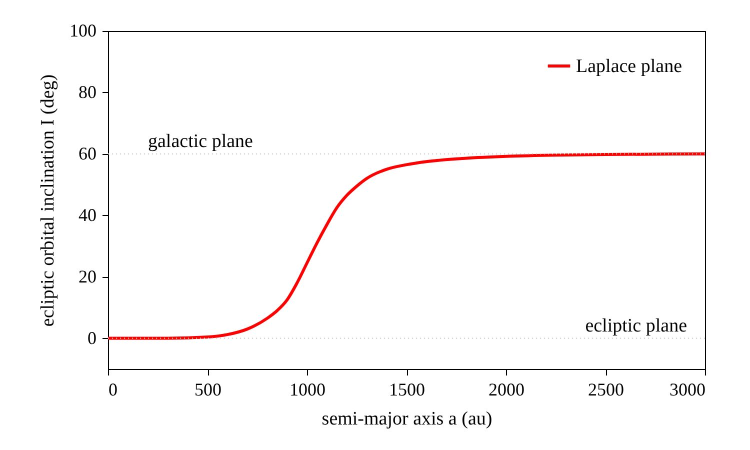  Describe the element at coordinates (87, 214) in the screenshot. I see `y-tick-label: 40` at that location.